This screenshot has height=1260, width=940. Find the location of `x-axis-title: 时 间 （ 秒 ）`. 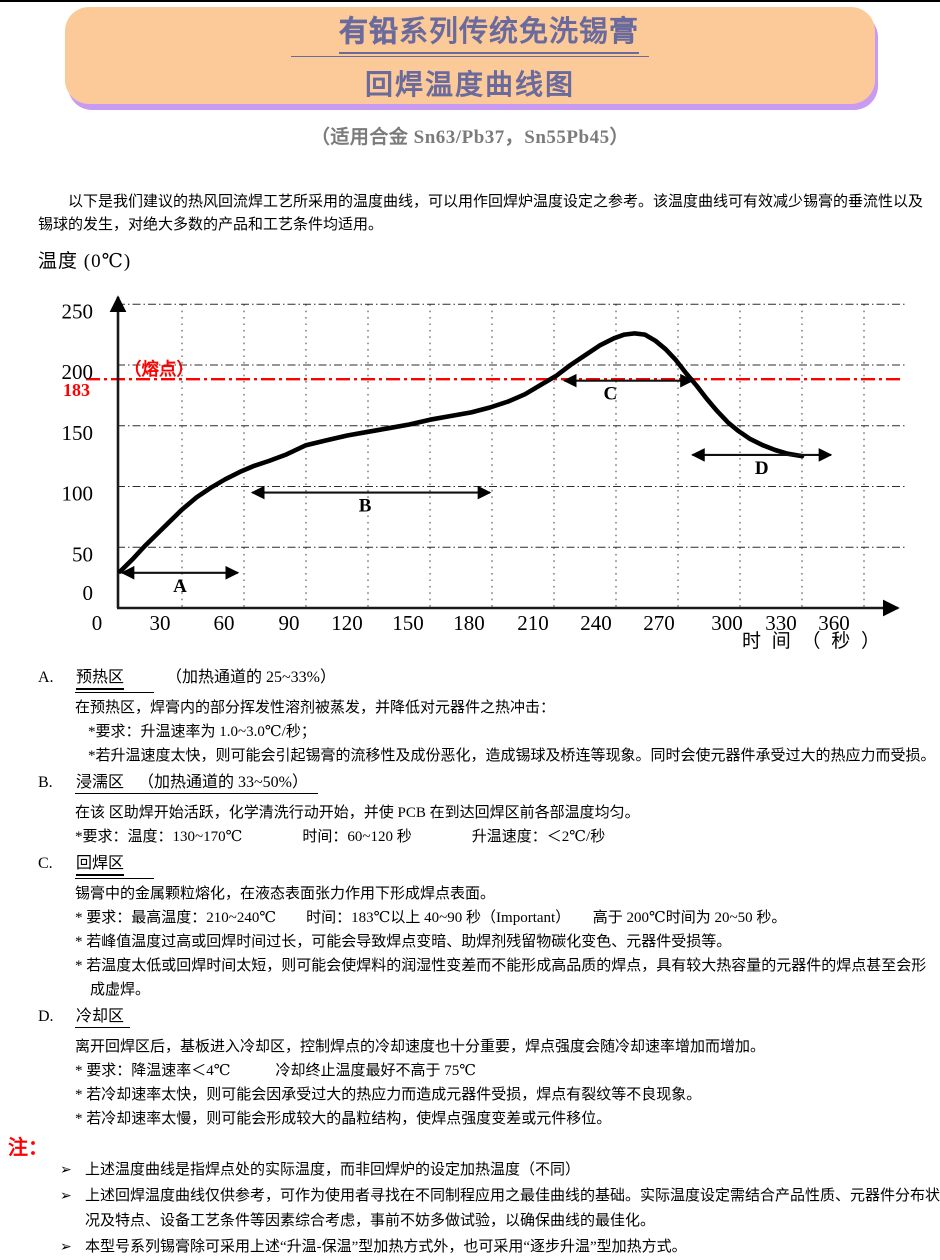

x-axis-title: 时 间 （ 秒 ） is located at coordinates (813, 641).